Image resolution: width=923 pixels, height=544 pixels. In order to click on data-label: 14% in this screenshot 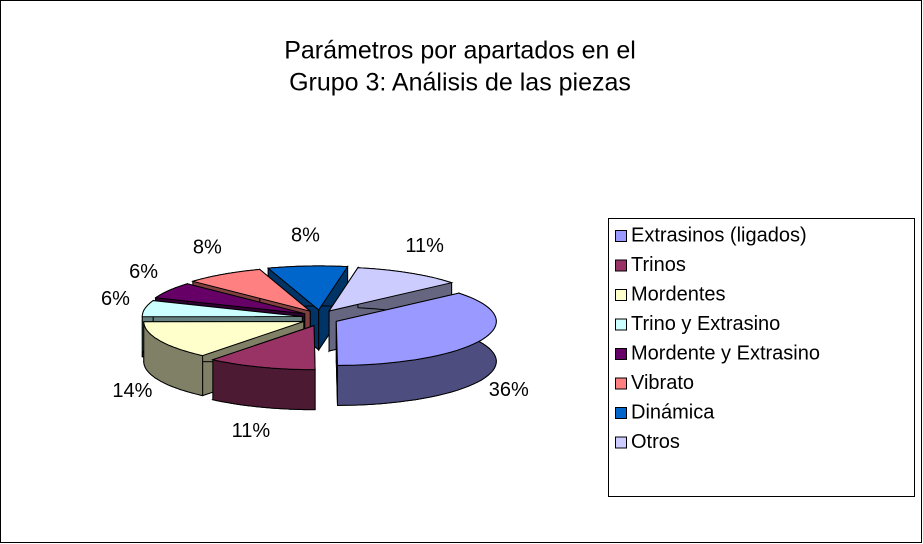, I will do `click(132, 391)`.